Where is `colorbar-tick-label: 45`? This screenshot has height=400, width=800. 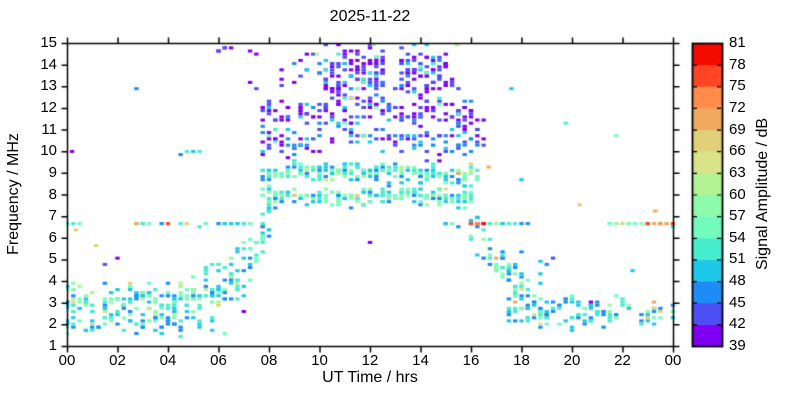 colorbar-tick-label: 45 is located at coordinates (737, 302).